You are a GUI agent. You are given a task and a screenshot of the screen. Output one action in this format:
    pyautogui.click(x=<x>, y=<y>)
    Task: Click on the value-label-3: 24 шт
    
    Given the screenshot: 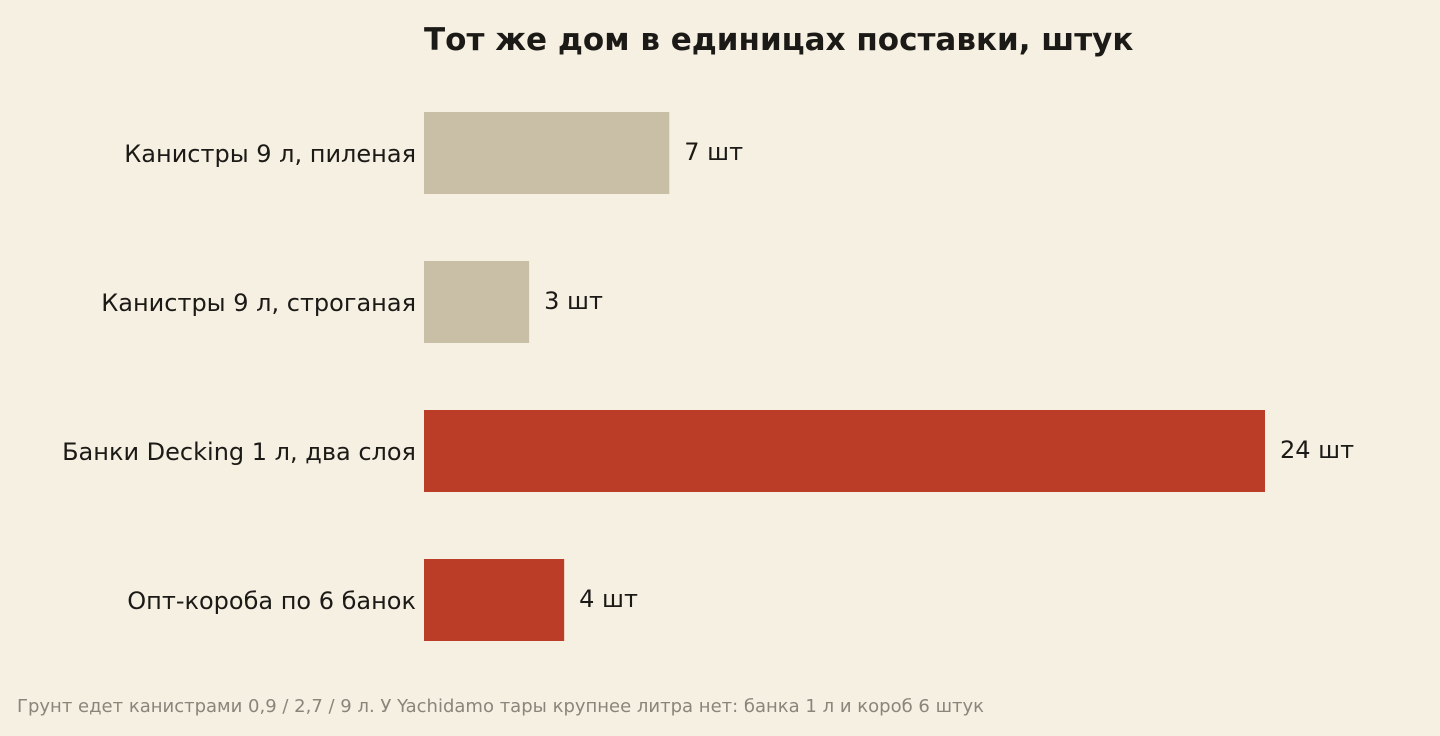 What is the action you would take?
    pyautogui.click(x=1317, y=450)
    